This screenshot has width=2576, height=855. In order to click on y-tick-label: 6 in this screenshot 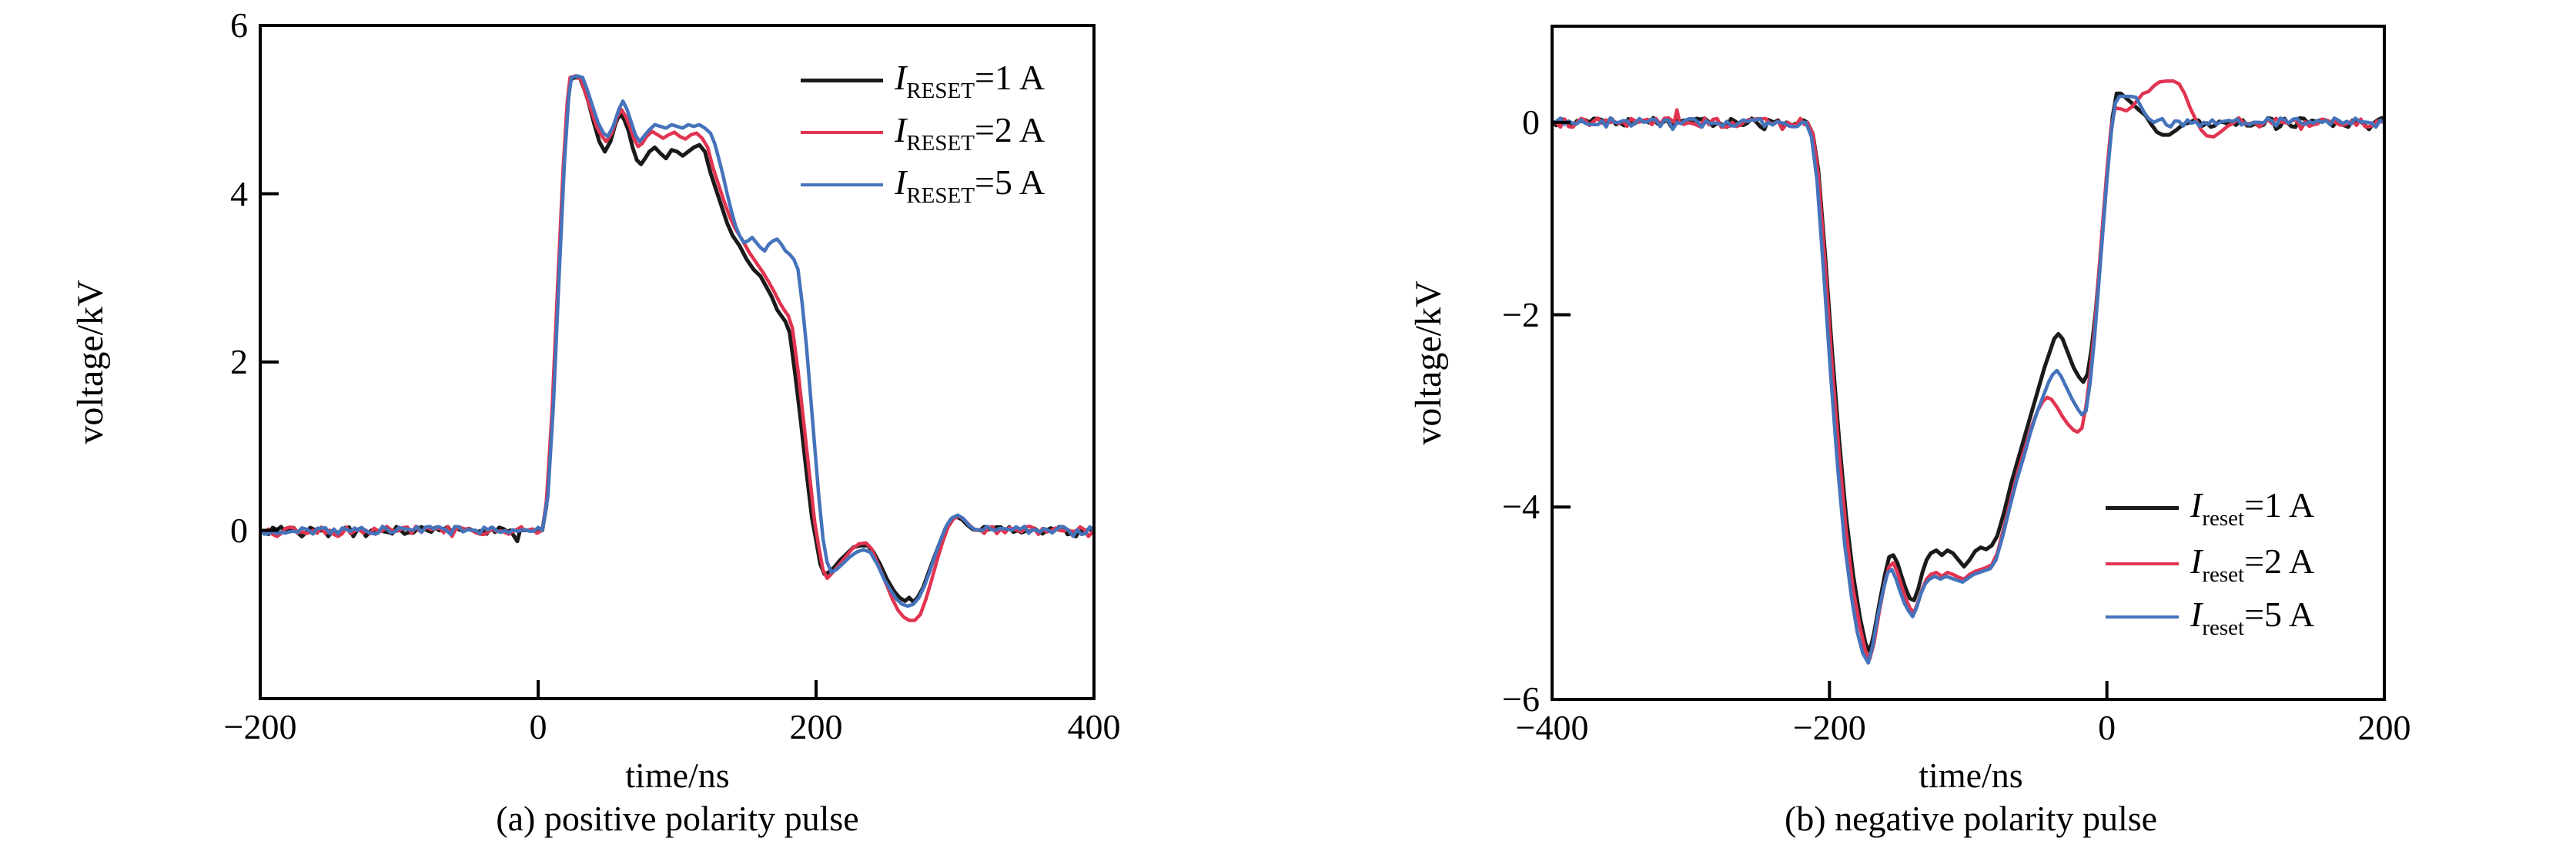, I will do `click(239, 25)`.